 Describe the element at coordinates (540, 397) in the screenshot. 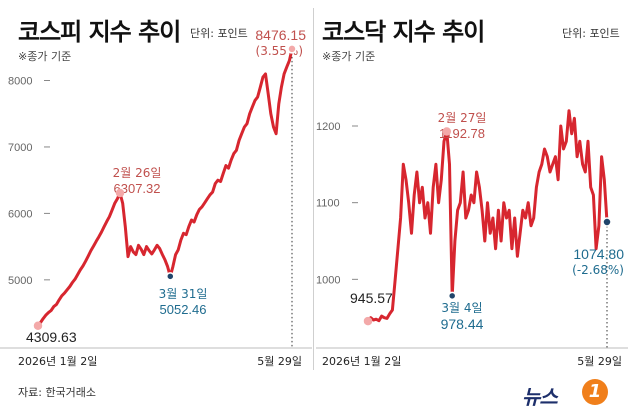

I see `logo-text: 뉴스` at that location.